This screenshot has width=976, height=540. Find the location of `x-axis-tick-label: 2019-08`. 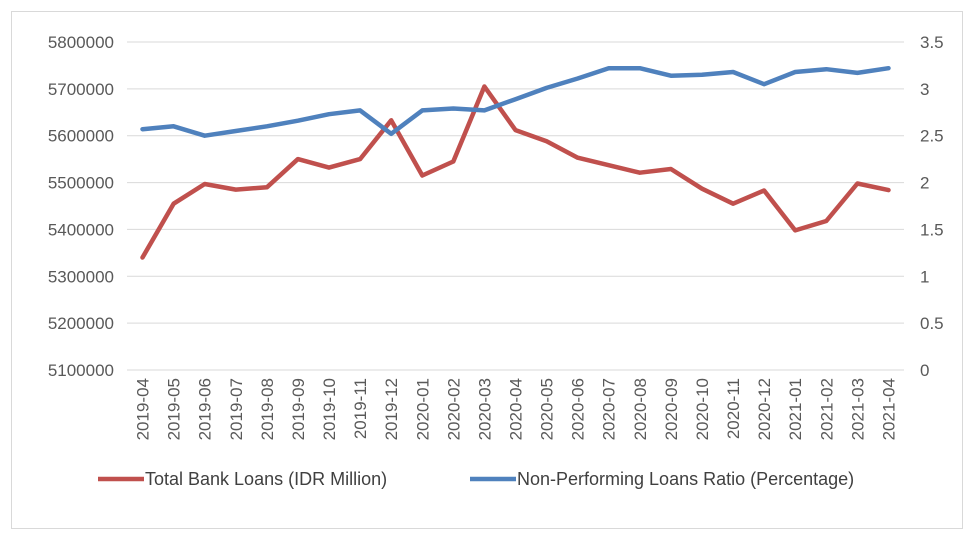

x-axis-tick-label: 2019-08 is located at coordinates (267, 409).